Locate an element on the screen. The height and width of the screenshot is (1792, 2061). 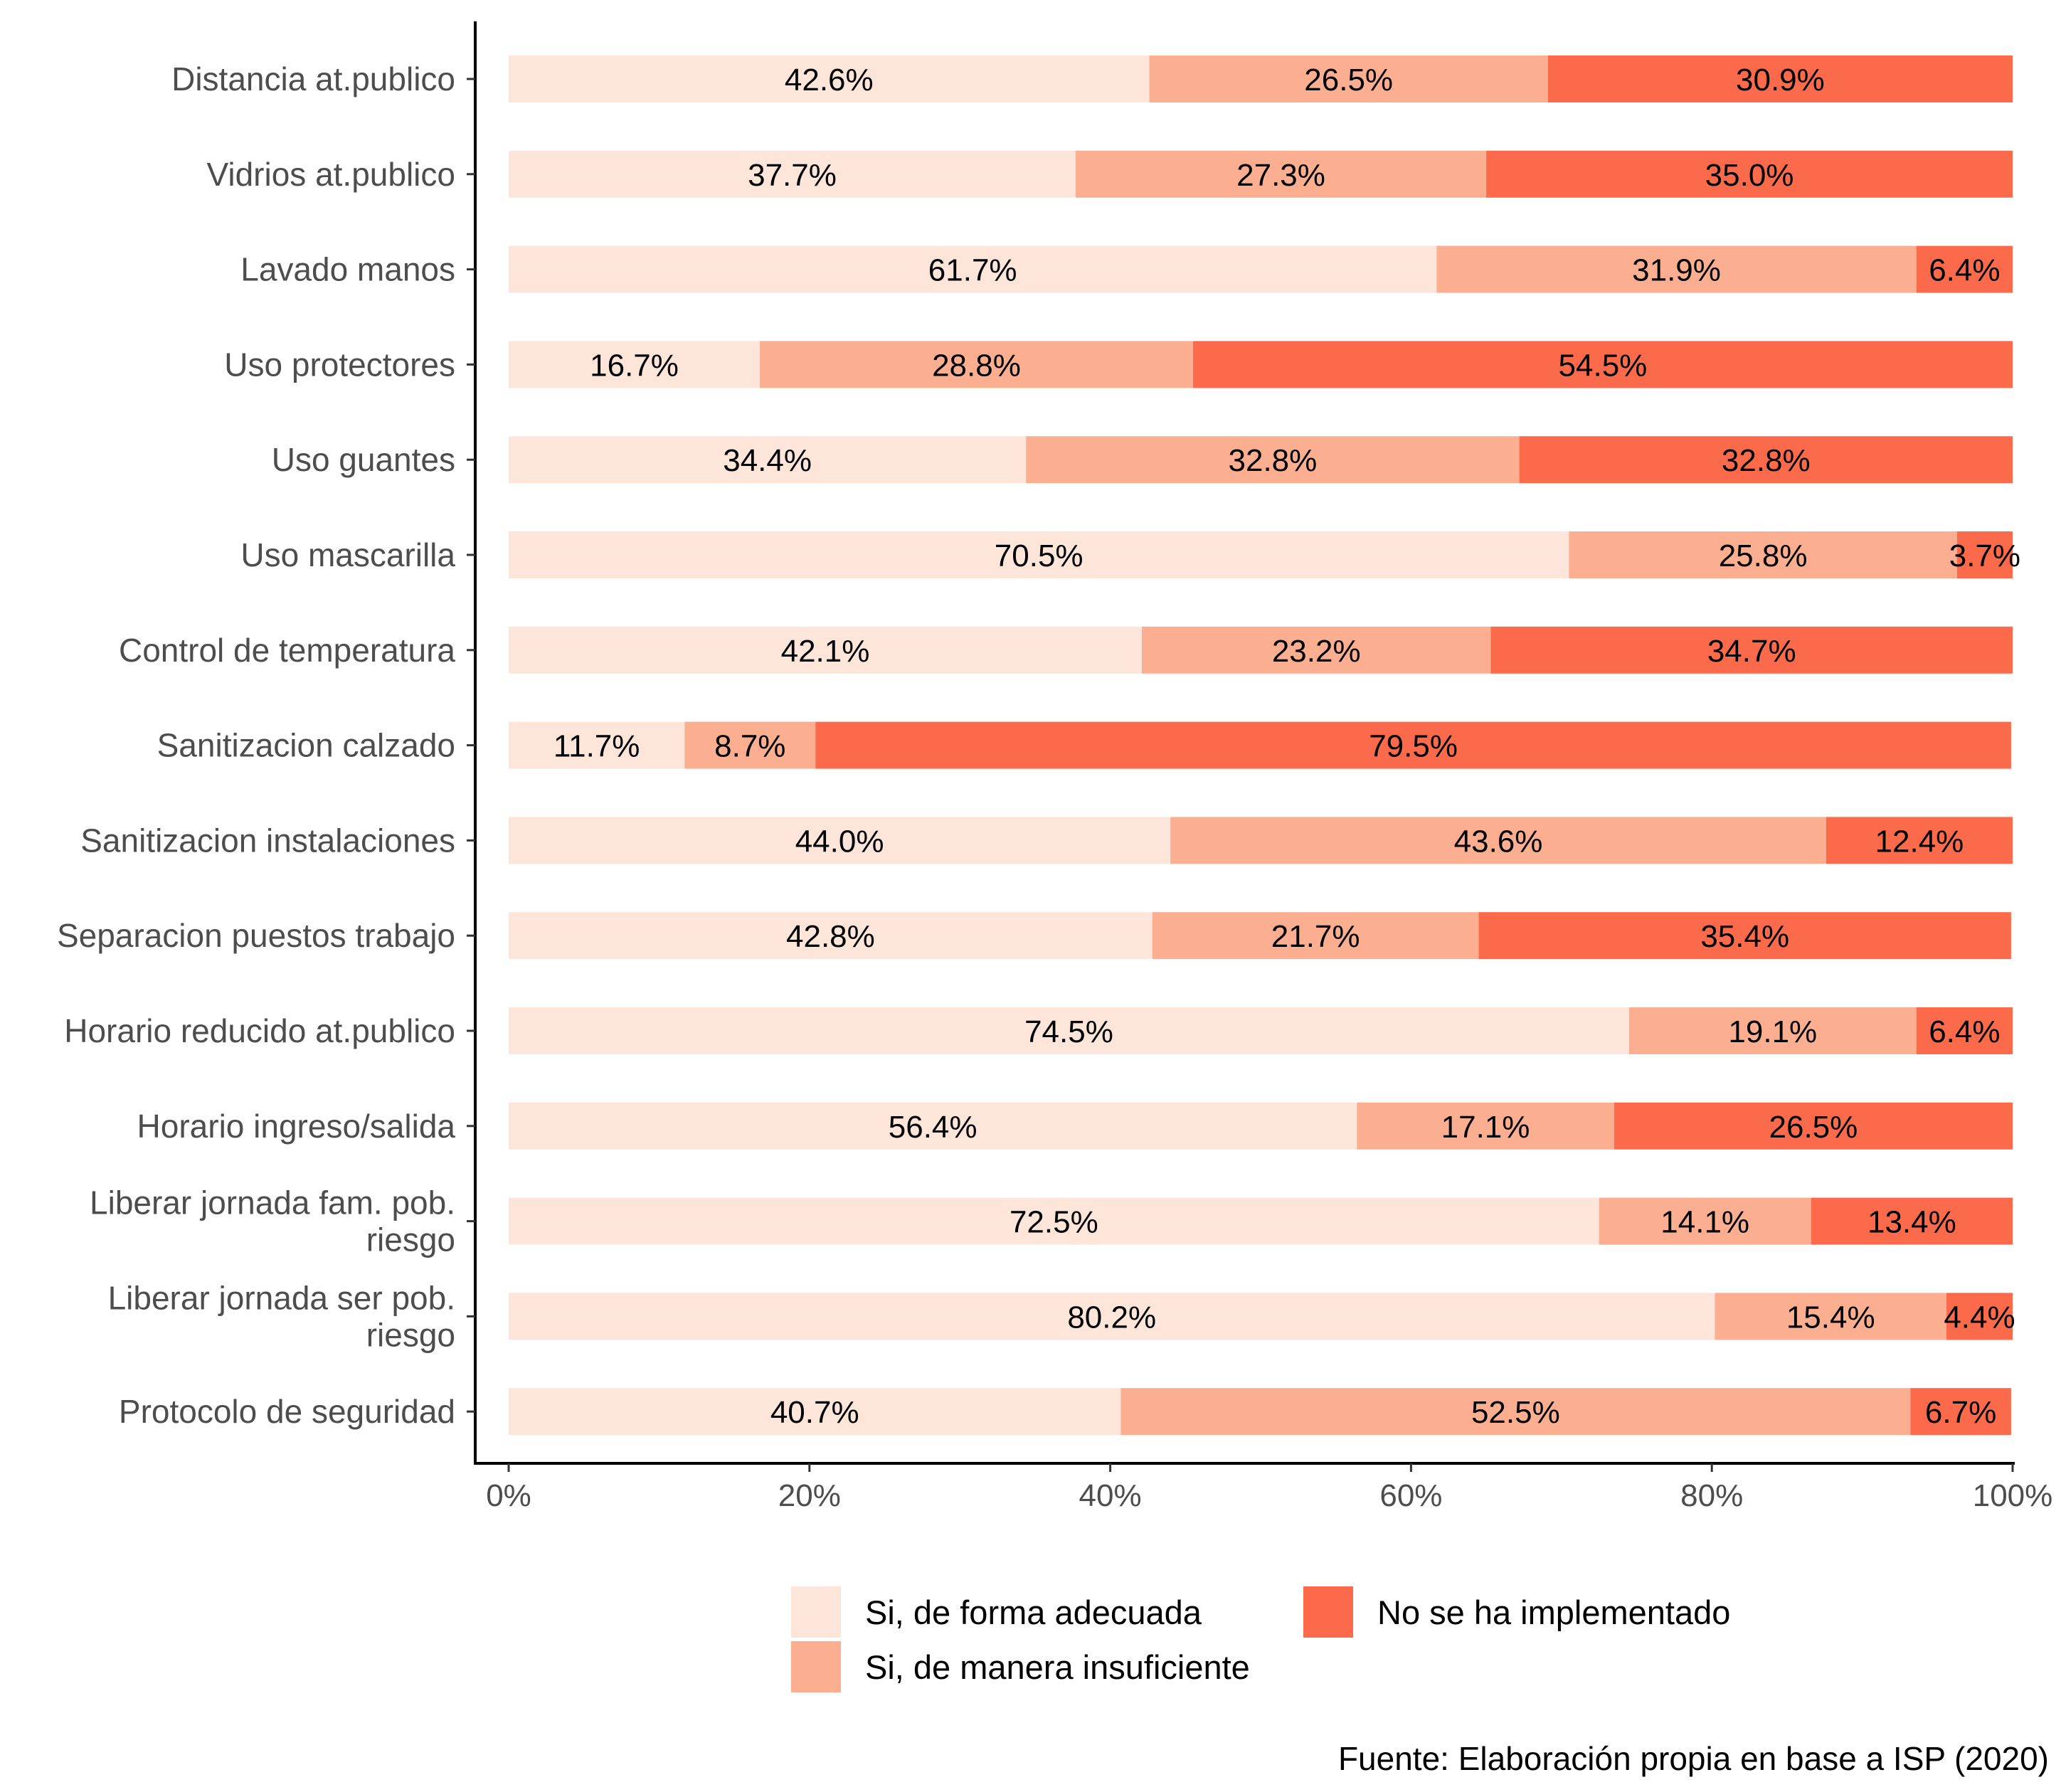
category-label-line: Control de temperatura is located at coordinates (287, 650).